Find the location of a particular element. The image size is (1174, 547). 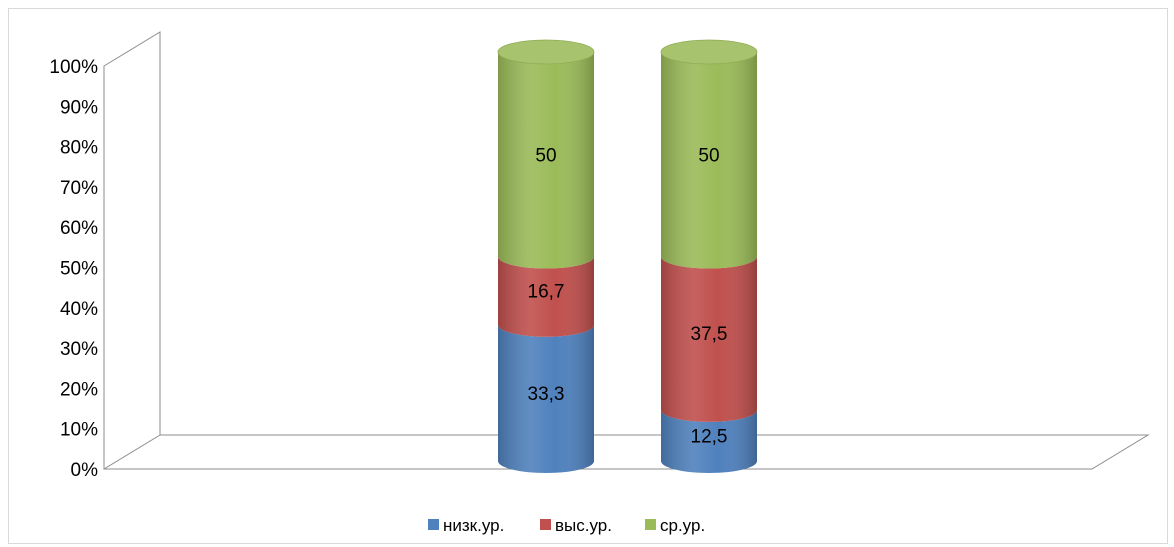

data-label: 33,3 is located at coordinates (546, 394).